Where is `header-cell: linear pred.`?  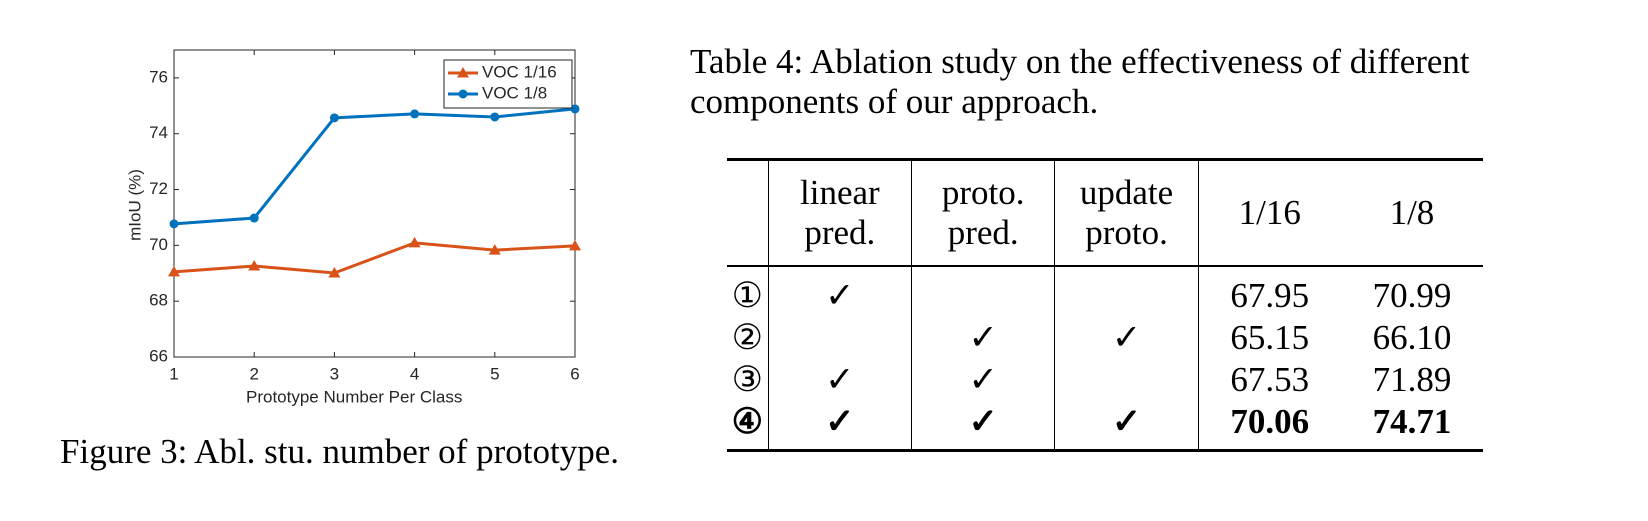
header-cell: linear pred. is located at coordinates (839, 213).